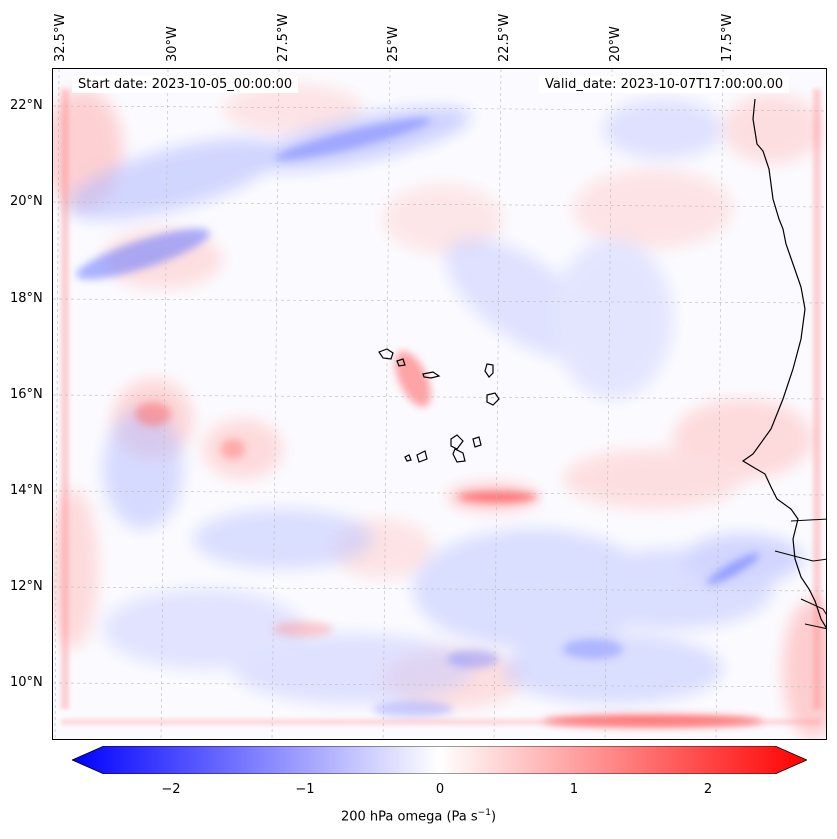  What do you see at coordinates (504, 37) in the screenshot?
I see `lon-label-22-5w: 22.5°W` at bounding box center [504, 37].